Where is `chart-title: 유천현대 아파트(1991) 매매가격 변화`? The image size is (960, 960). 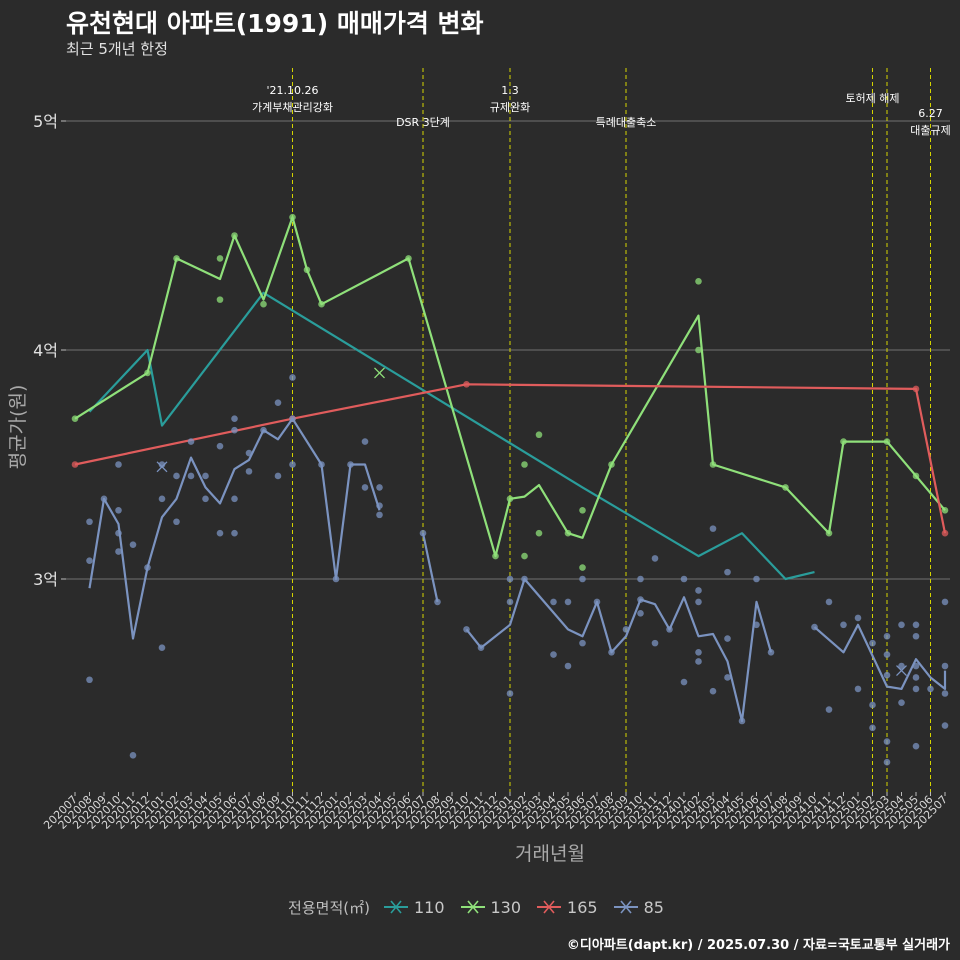 chart-title: 유천현대 아파트(1991) 매매가격 변화 is located at coordinates (275, 23).